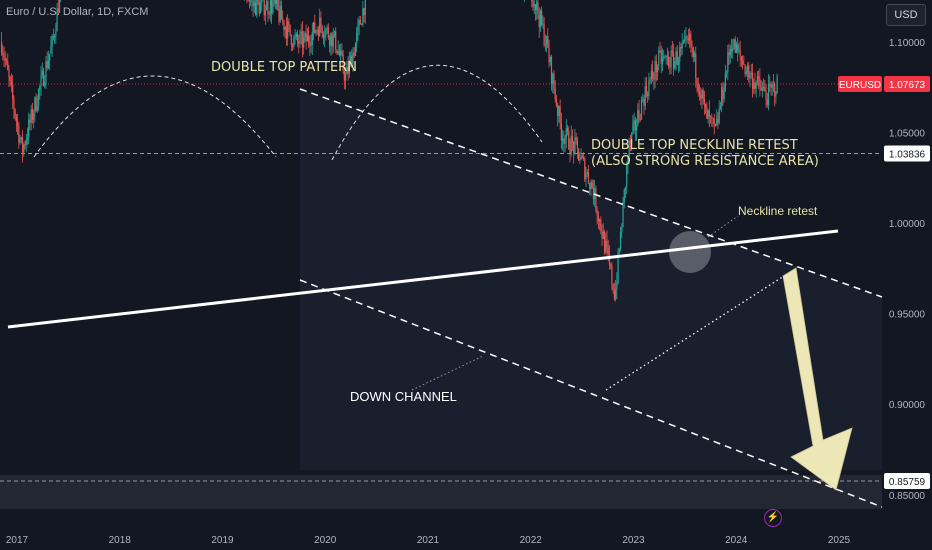 Image resolution: width=932 pixels, height=550 pixels. I want to click on symbol-tag, so click(860, 84).